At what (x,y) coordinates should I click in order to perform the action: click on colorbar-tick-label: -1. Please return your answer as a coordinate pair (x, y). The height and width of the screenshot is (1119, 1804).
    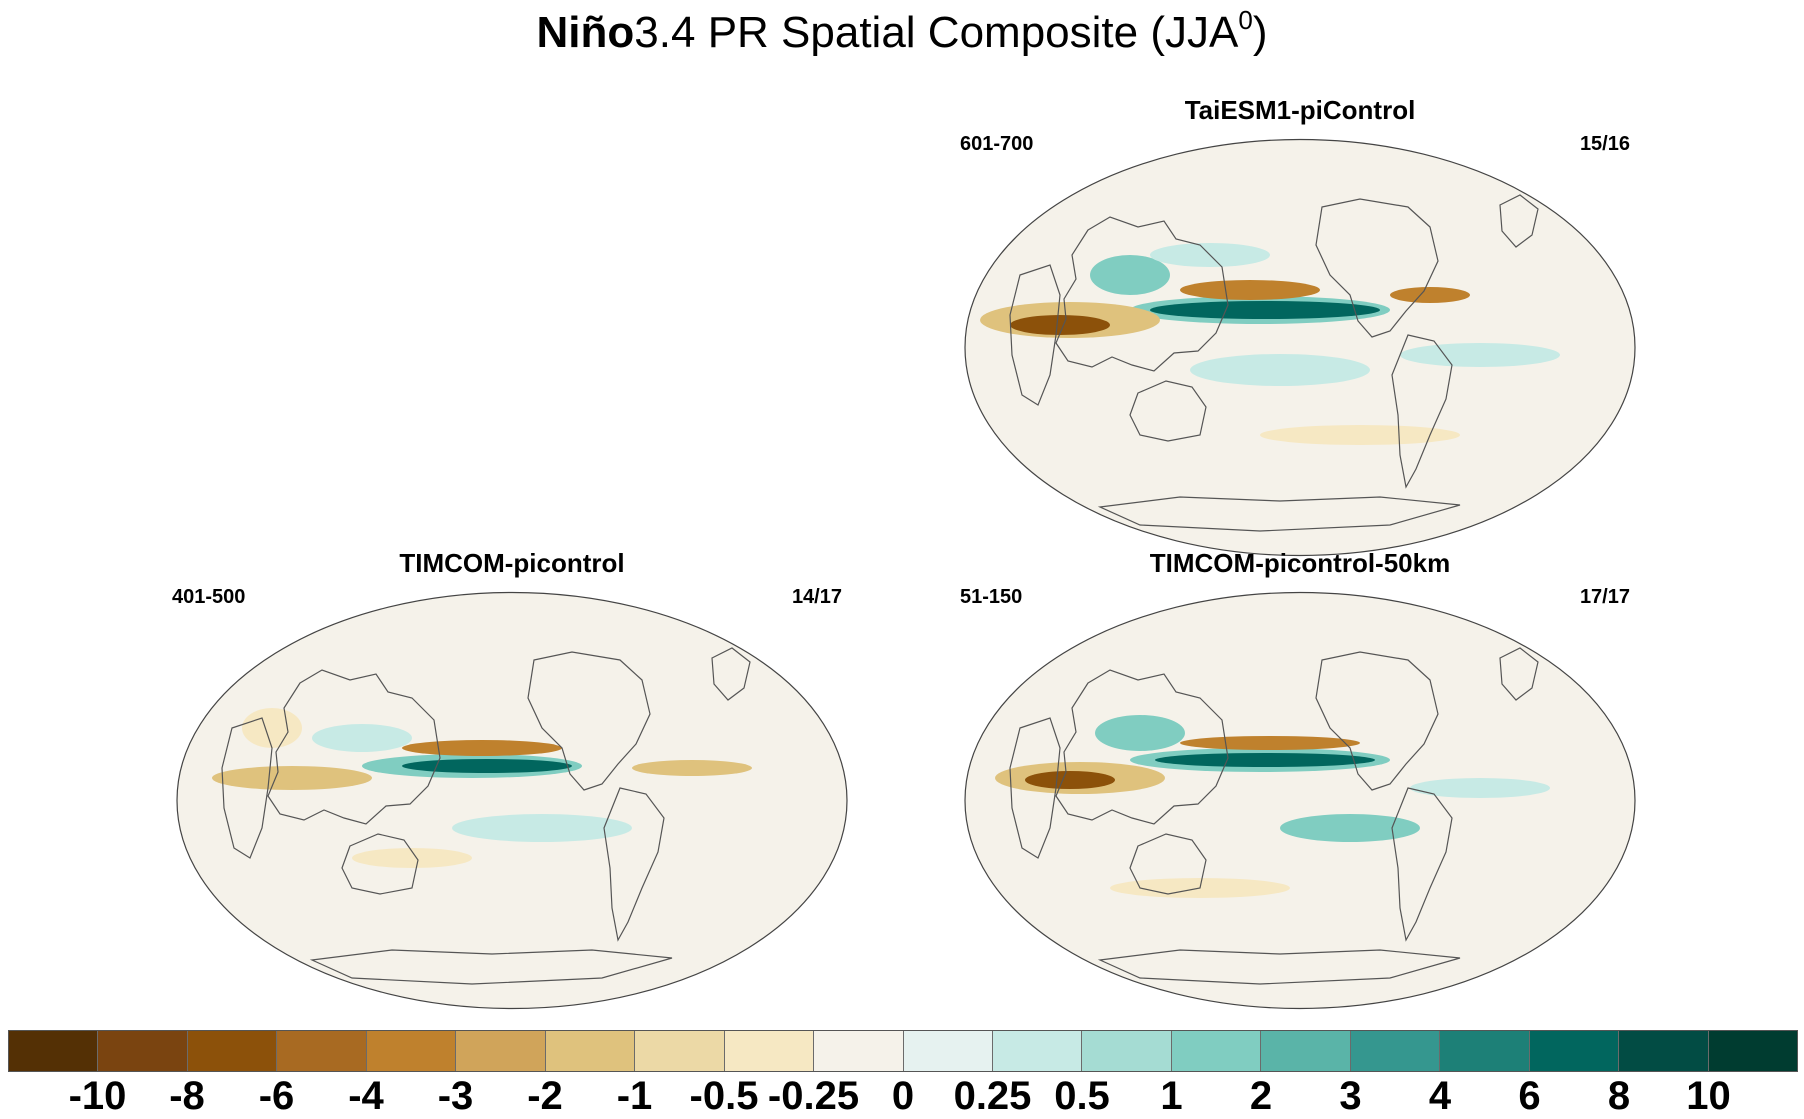
    Looking at the image, I should click on (634, 1096).